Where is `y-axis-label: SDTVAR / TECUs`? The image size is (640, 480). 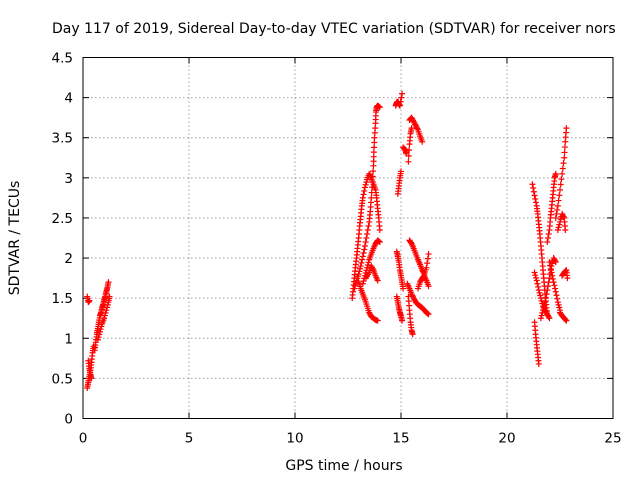
y-axis-label: SDTVAR / TECUs is located at coordinates (15, 238).